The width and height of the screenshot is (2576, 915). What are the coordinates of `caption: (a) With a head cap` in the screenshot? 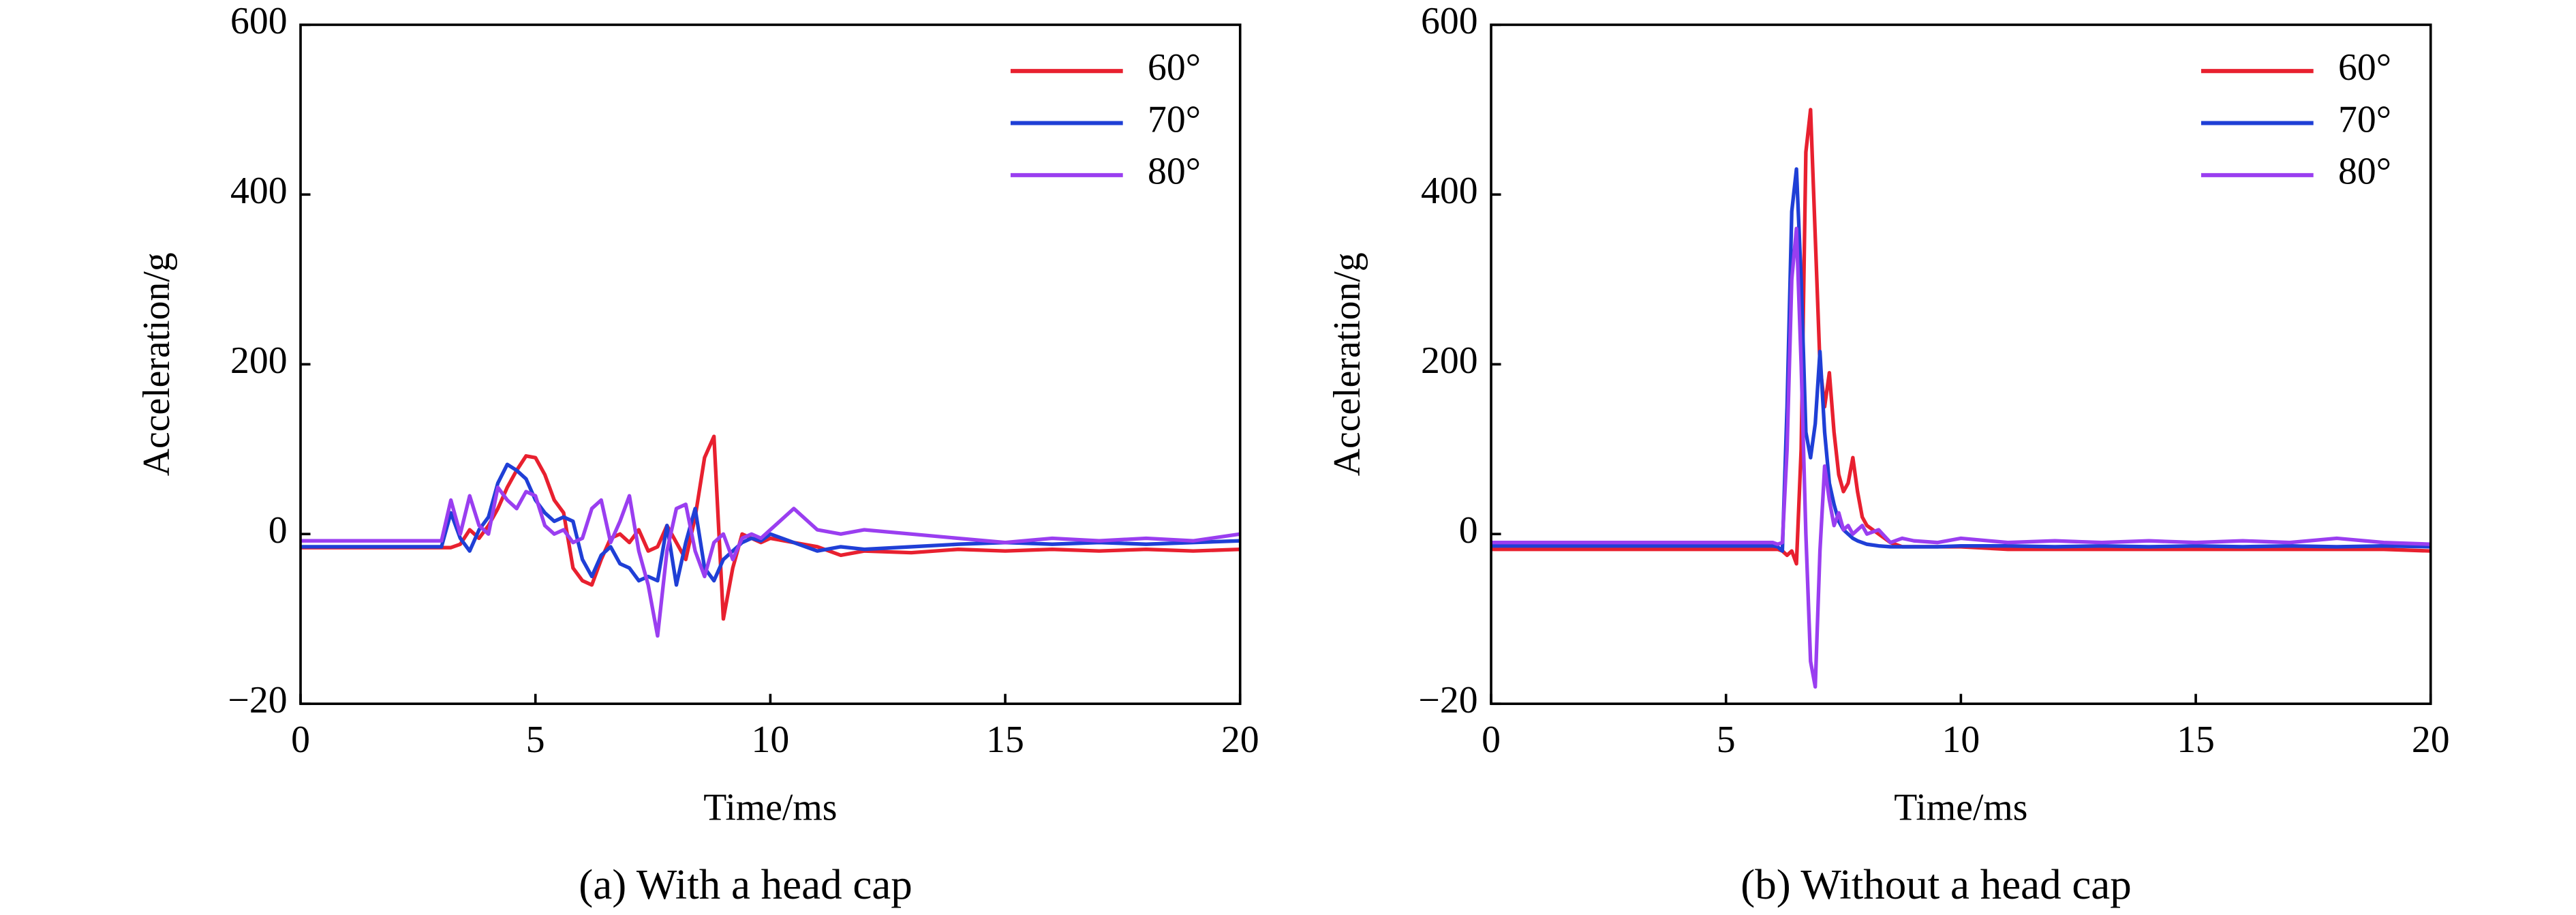 It's located at (746, 884).